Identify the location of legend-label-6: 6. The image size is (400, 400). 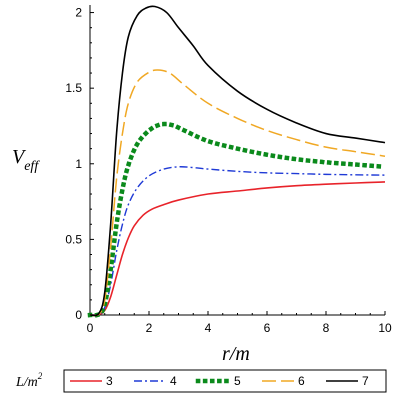
(301, 381).